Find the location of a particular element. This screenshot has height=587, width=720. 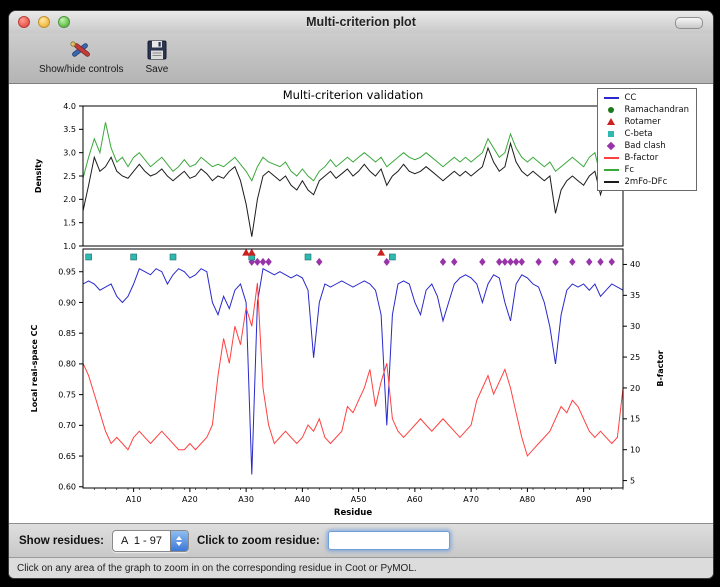

tool-label: Save is located at coordinates (157, 69).